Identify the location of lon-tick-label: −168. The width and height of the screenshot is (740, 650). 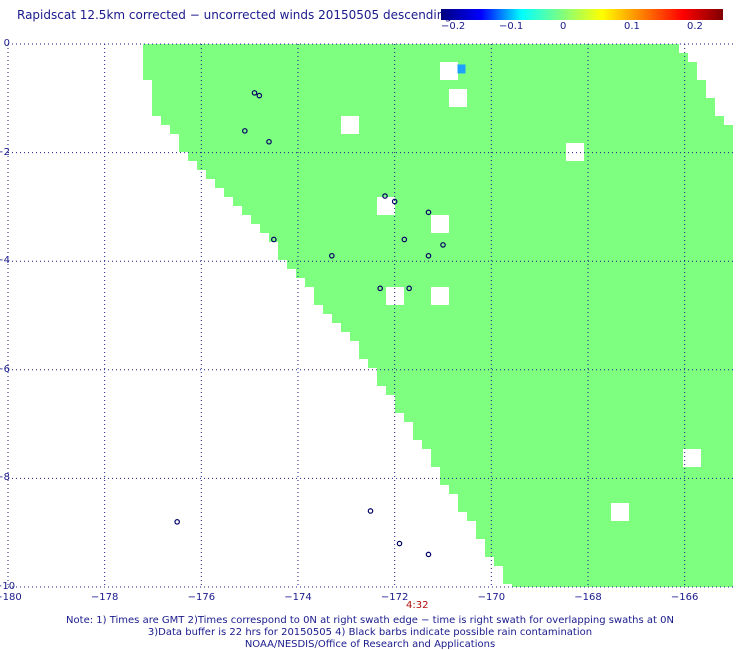
(588, 597).